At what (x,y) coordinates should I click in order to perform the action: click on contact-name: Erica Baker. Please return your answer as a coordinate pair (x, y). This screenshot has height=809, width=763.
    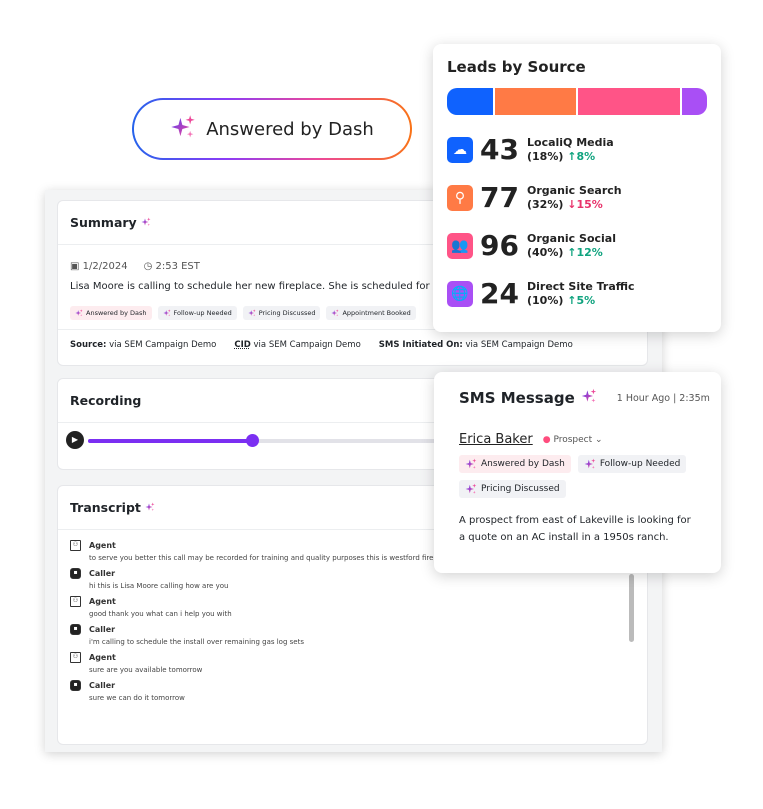
    Looking at the image, I should click on (496, 439).